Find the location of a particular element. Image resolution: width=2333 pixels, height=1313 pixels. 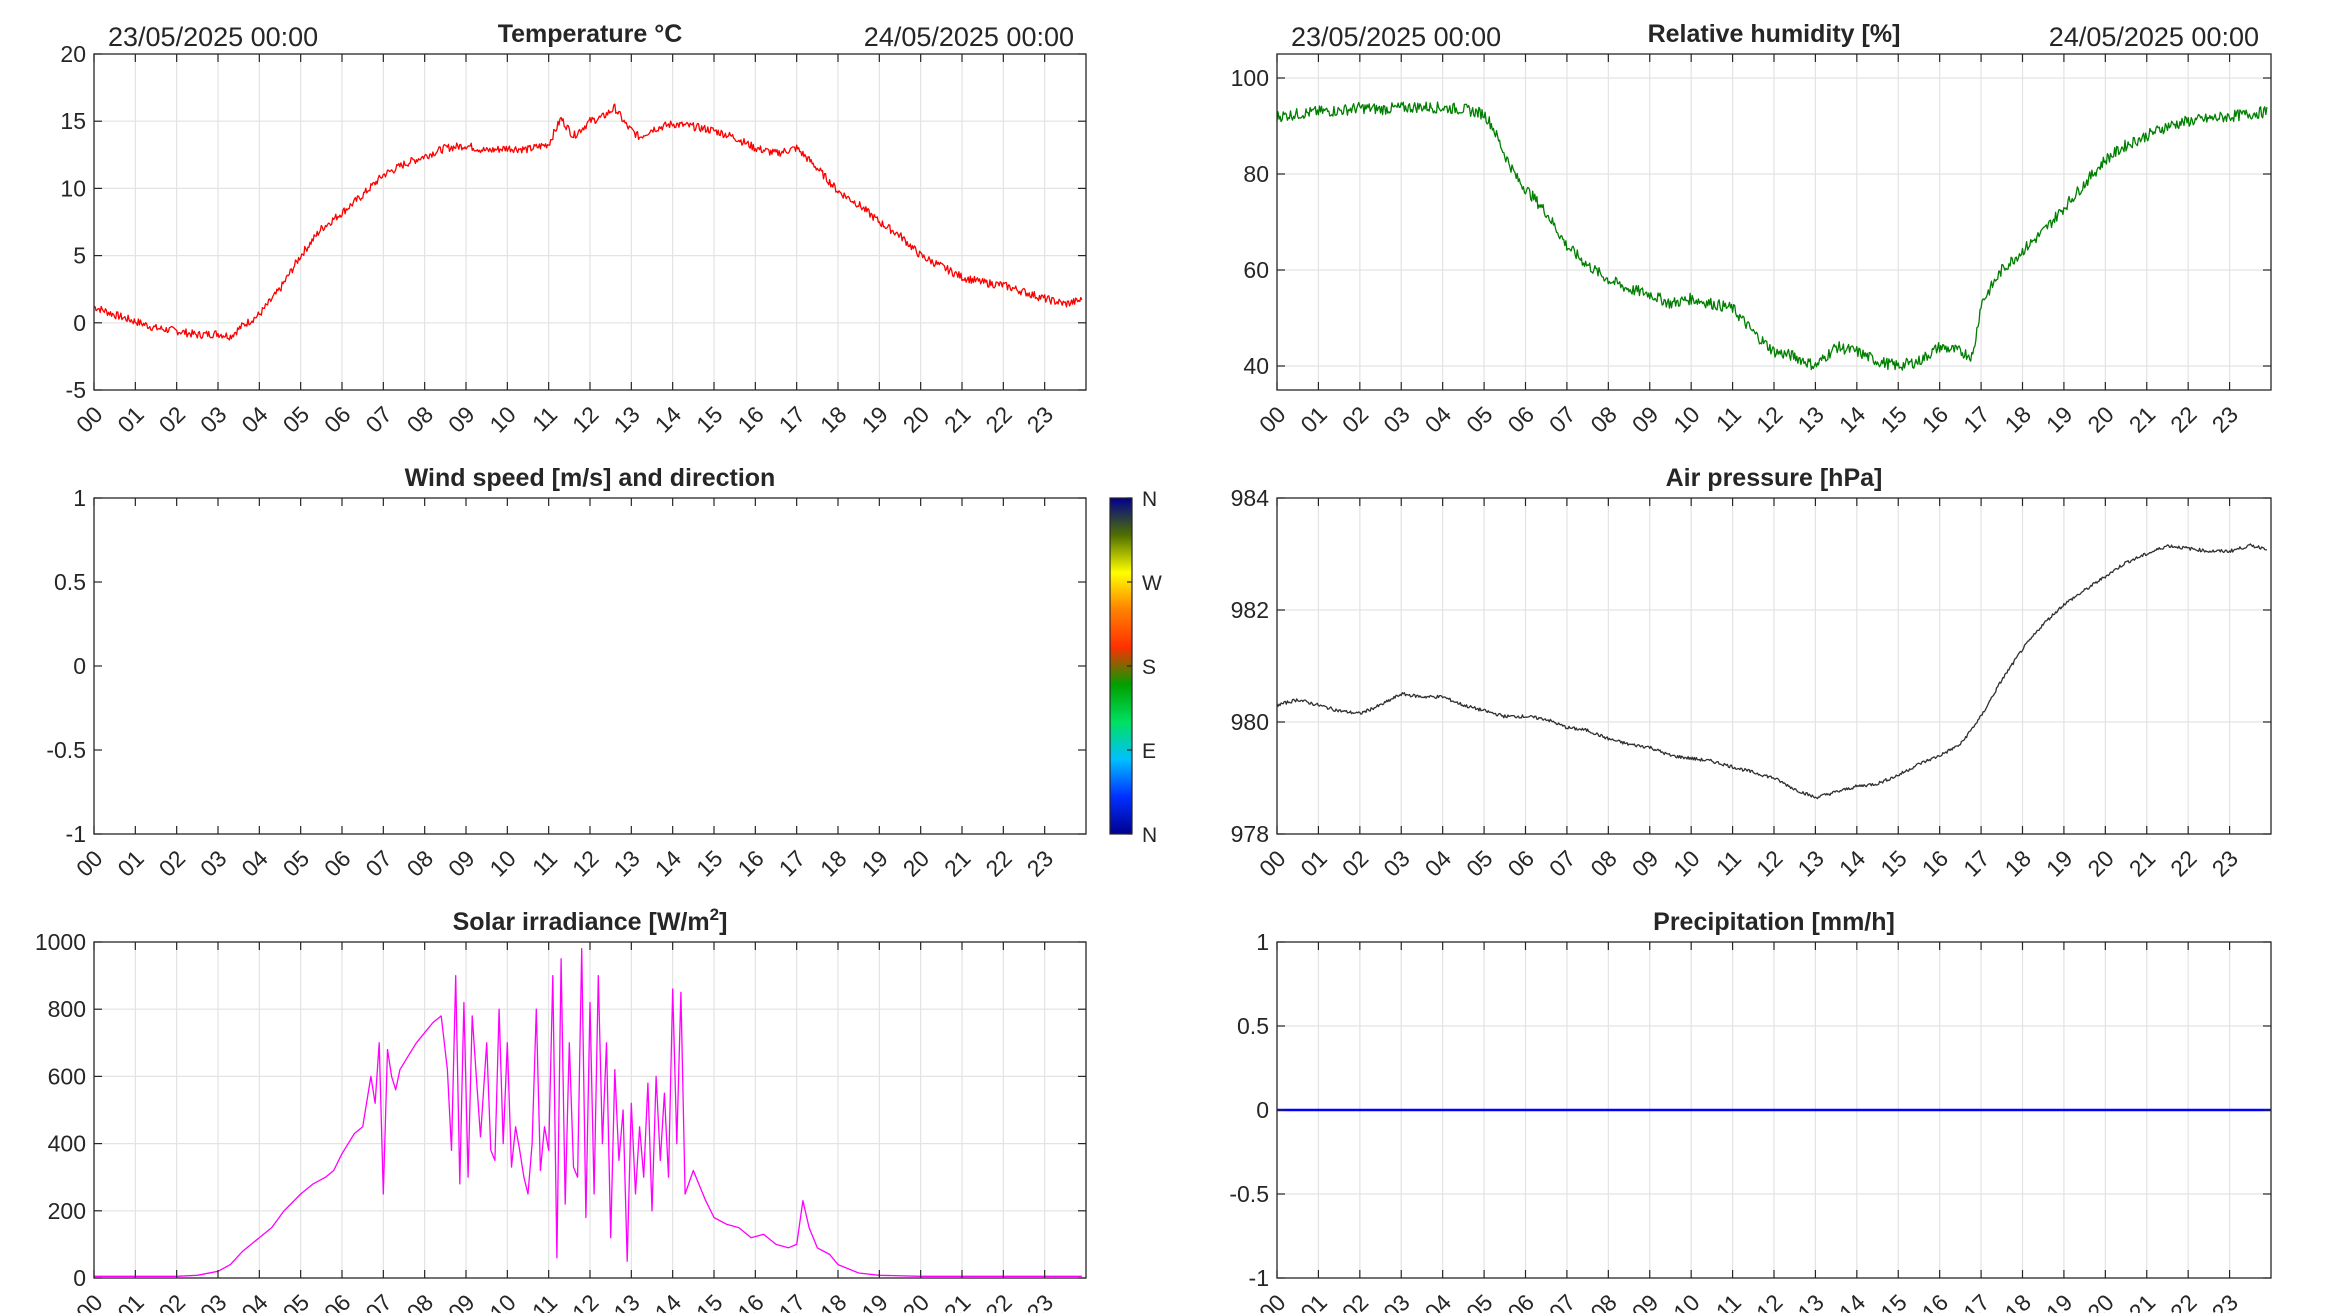

y-tick-label: 980 is located at coordinates (1250, 722).